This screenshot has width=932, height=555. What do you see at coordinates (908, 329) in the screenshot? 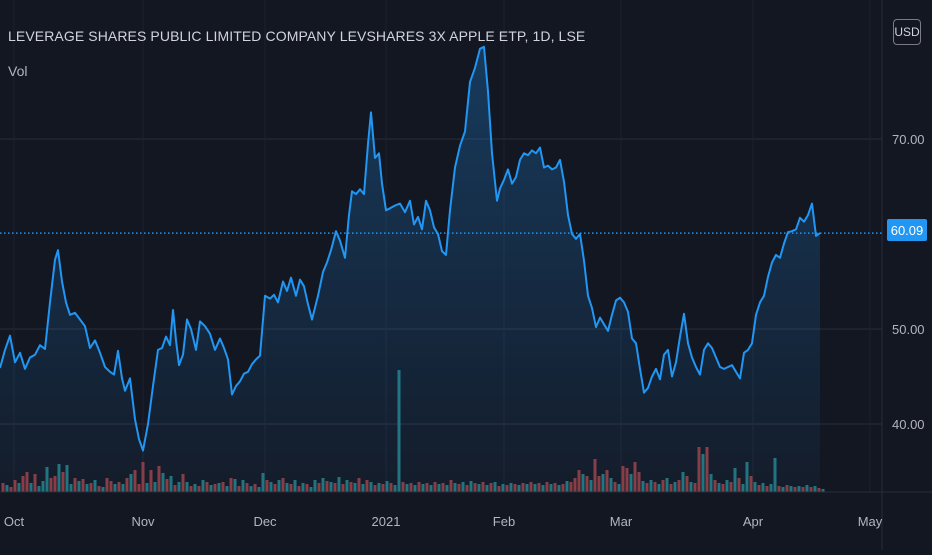
I see `y-tick-label: 50.00` at bounding box center [908, 329].